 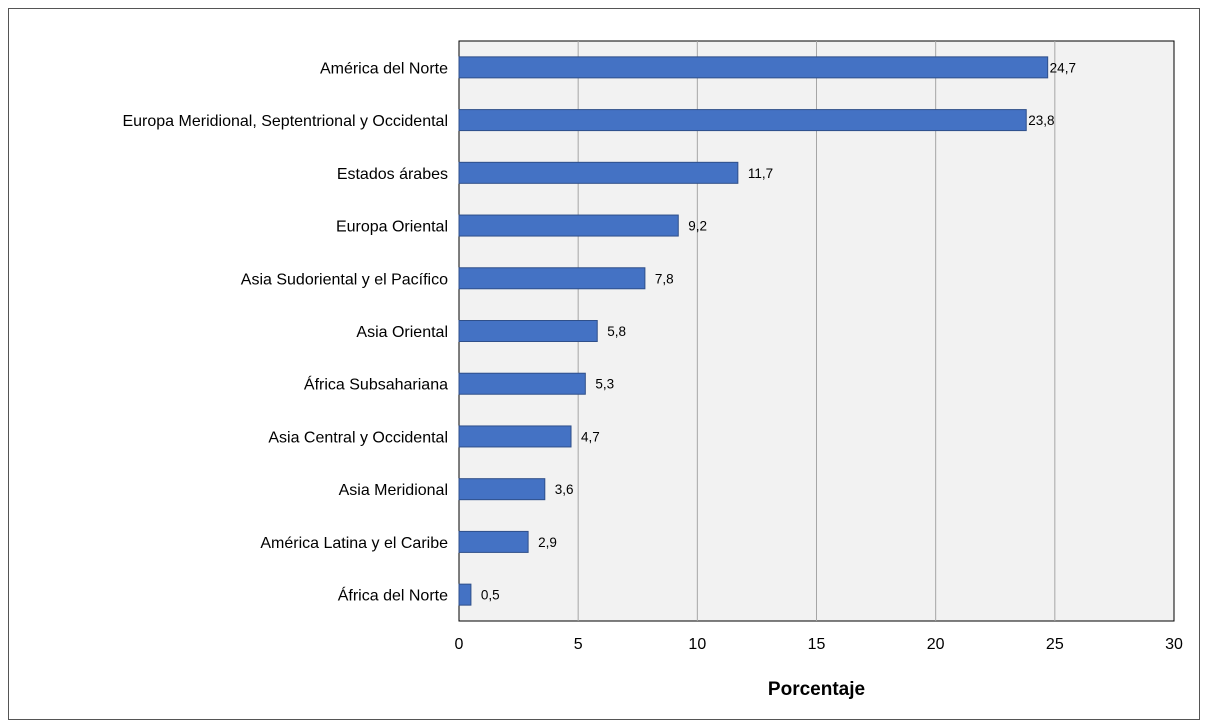 What do you see at coordinates (1041, 120) in the screenshot?
I see `value-label: 23,8` at bounding box center [1041, 120].